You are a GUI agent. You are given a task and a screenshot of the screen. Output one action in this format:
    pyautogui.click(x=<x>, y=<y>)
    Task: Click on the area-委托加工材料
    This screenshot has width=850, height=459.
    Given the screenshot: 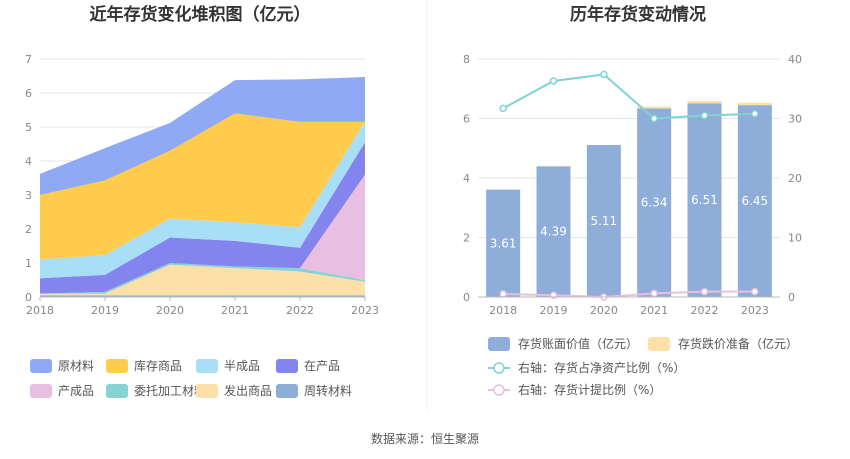 What is the action you would take?
    pyautogui.click(x=202, y=278)
    